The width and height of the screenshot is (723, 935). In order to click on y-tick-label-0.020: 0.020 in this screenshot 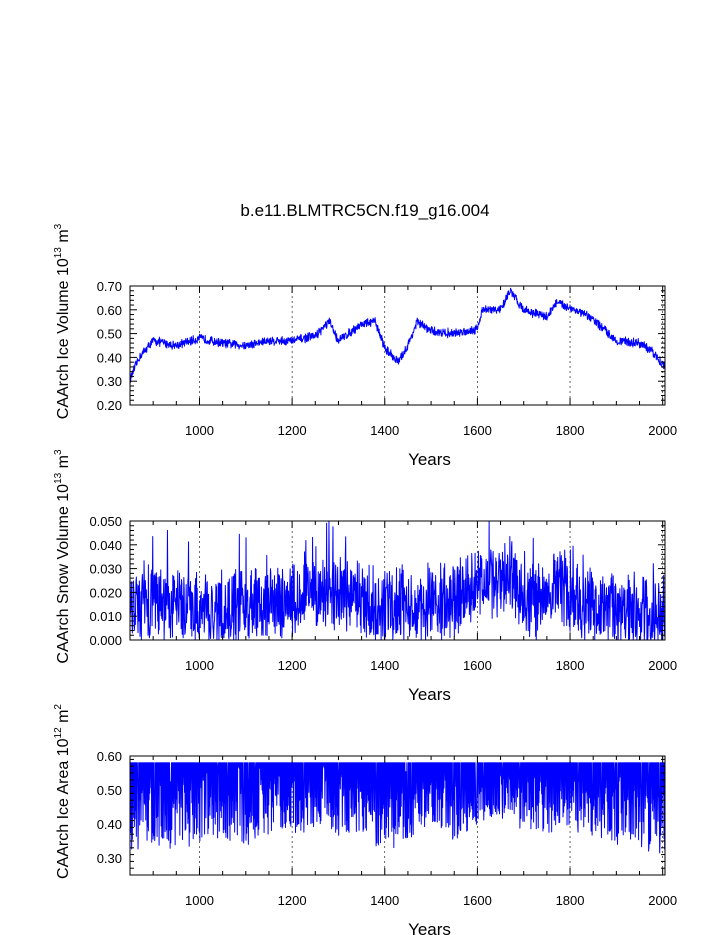, I will do `click(105, 592)`.